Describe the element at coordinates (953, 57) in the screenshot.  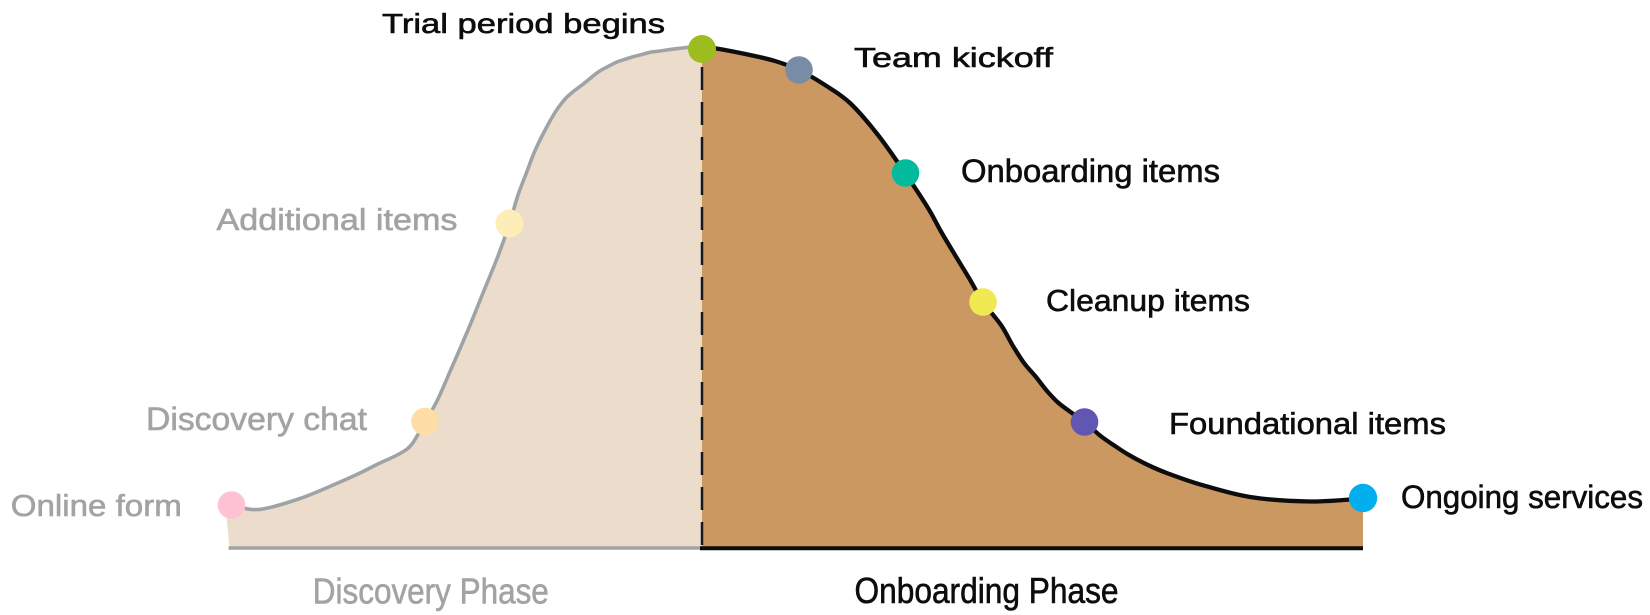
I see `svg-text: Team kickoff` at that location.